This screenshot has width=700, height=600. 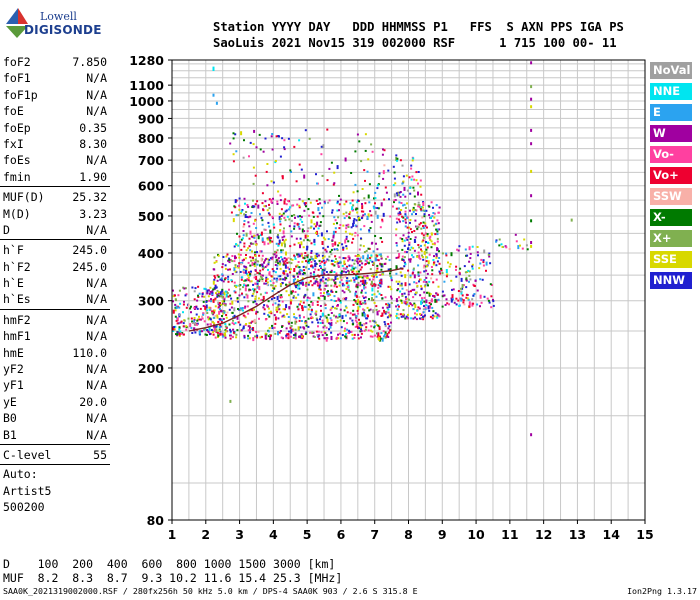 What do you see at coordinates (96, 94) in the screenshot?
I see `parameter-value: N/A` at bounding box center [96, 94].